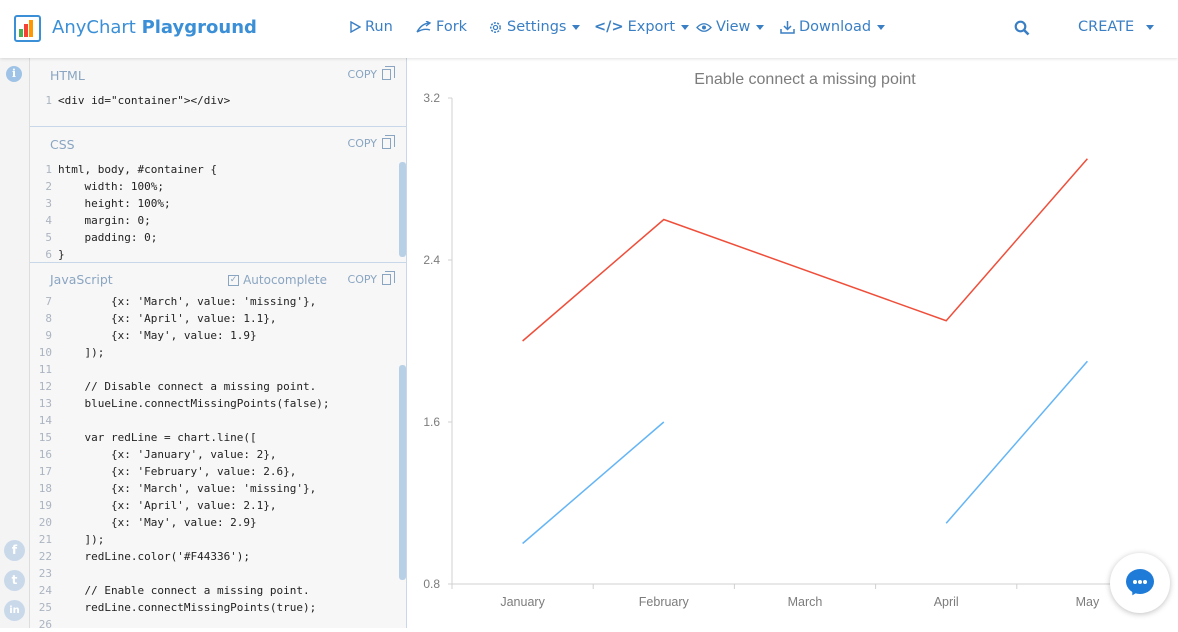 This screenshot has height=632, width=1178. What do you see at coordinates (730, 27) in the screenshot?
I see `view-menu: View` at bounding box center [730, 27].